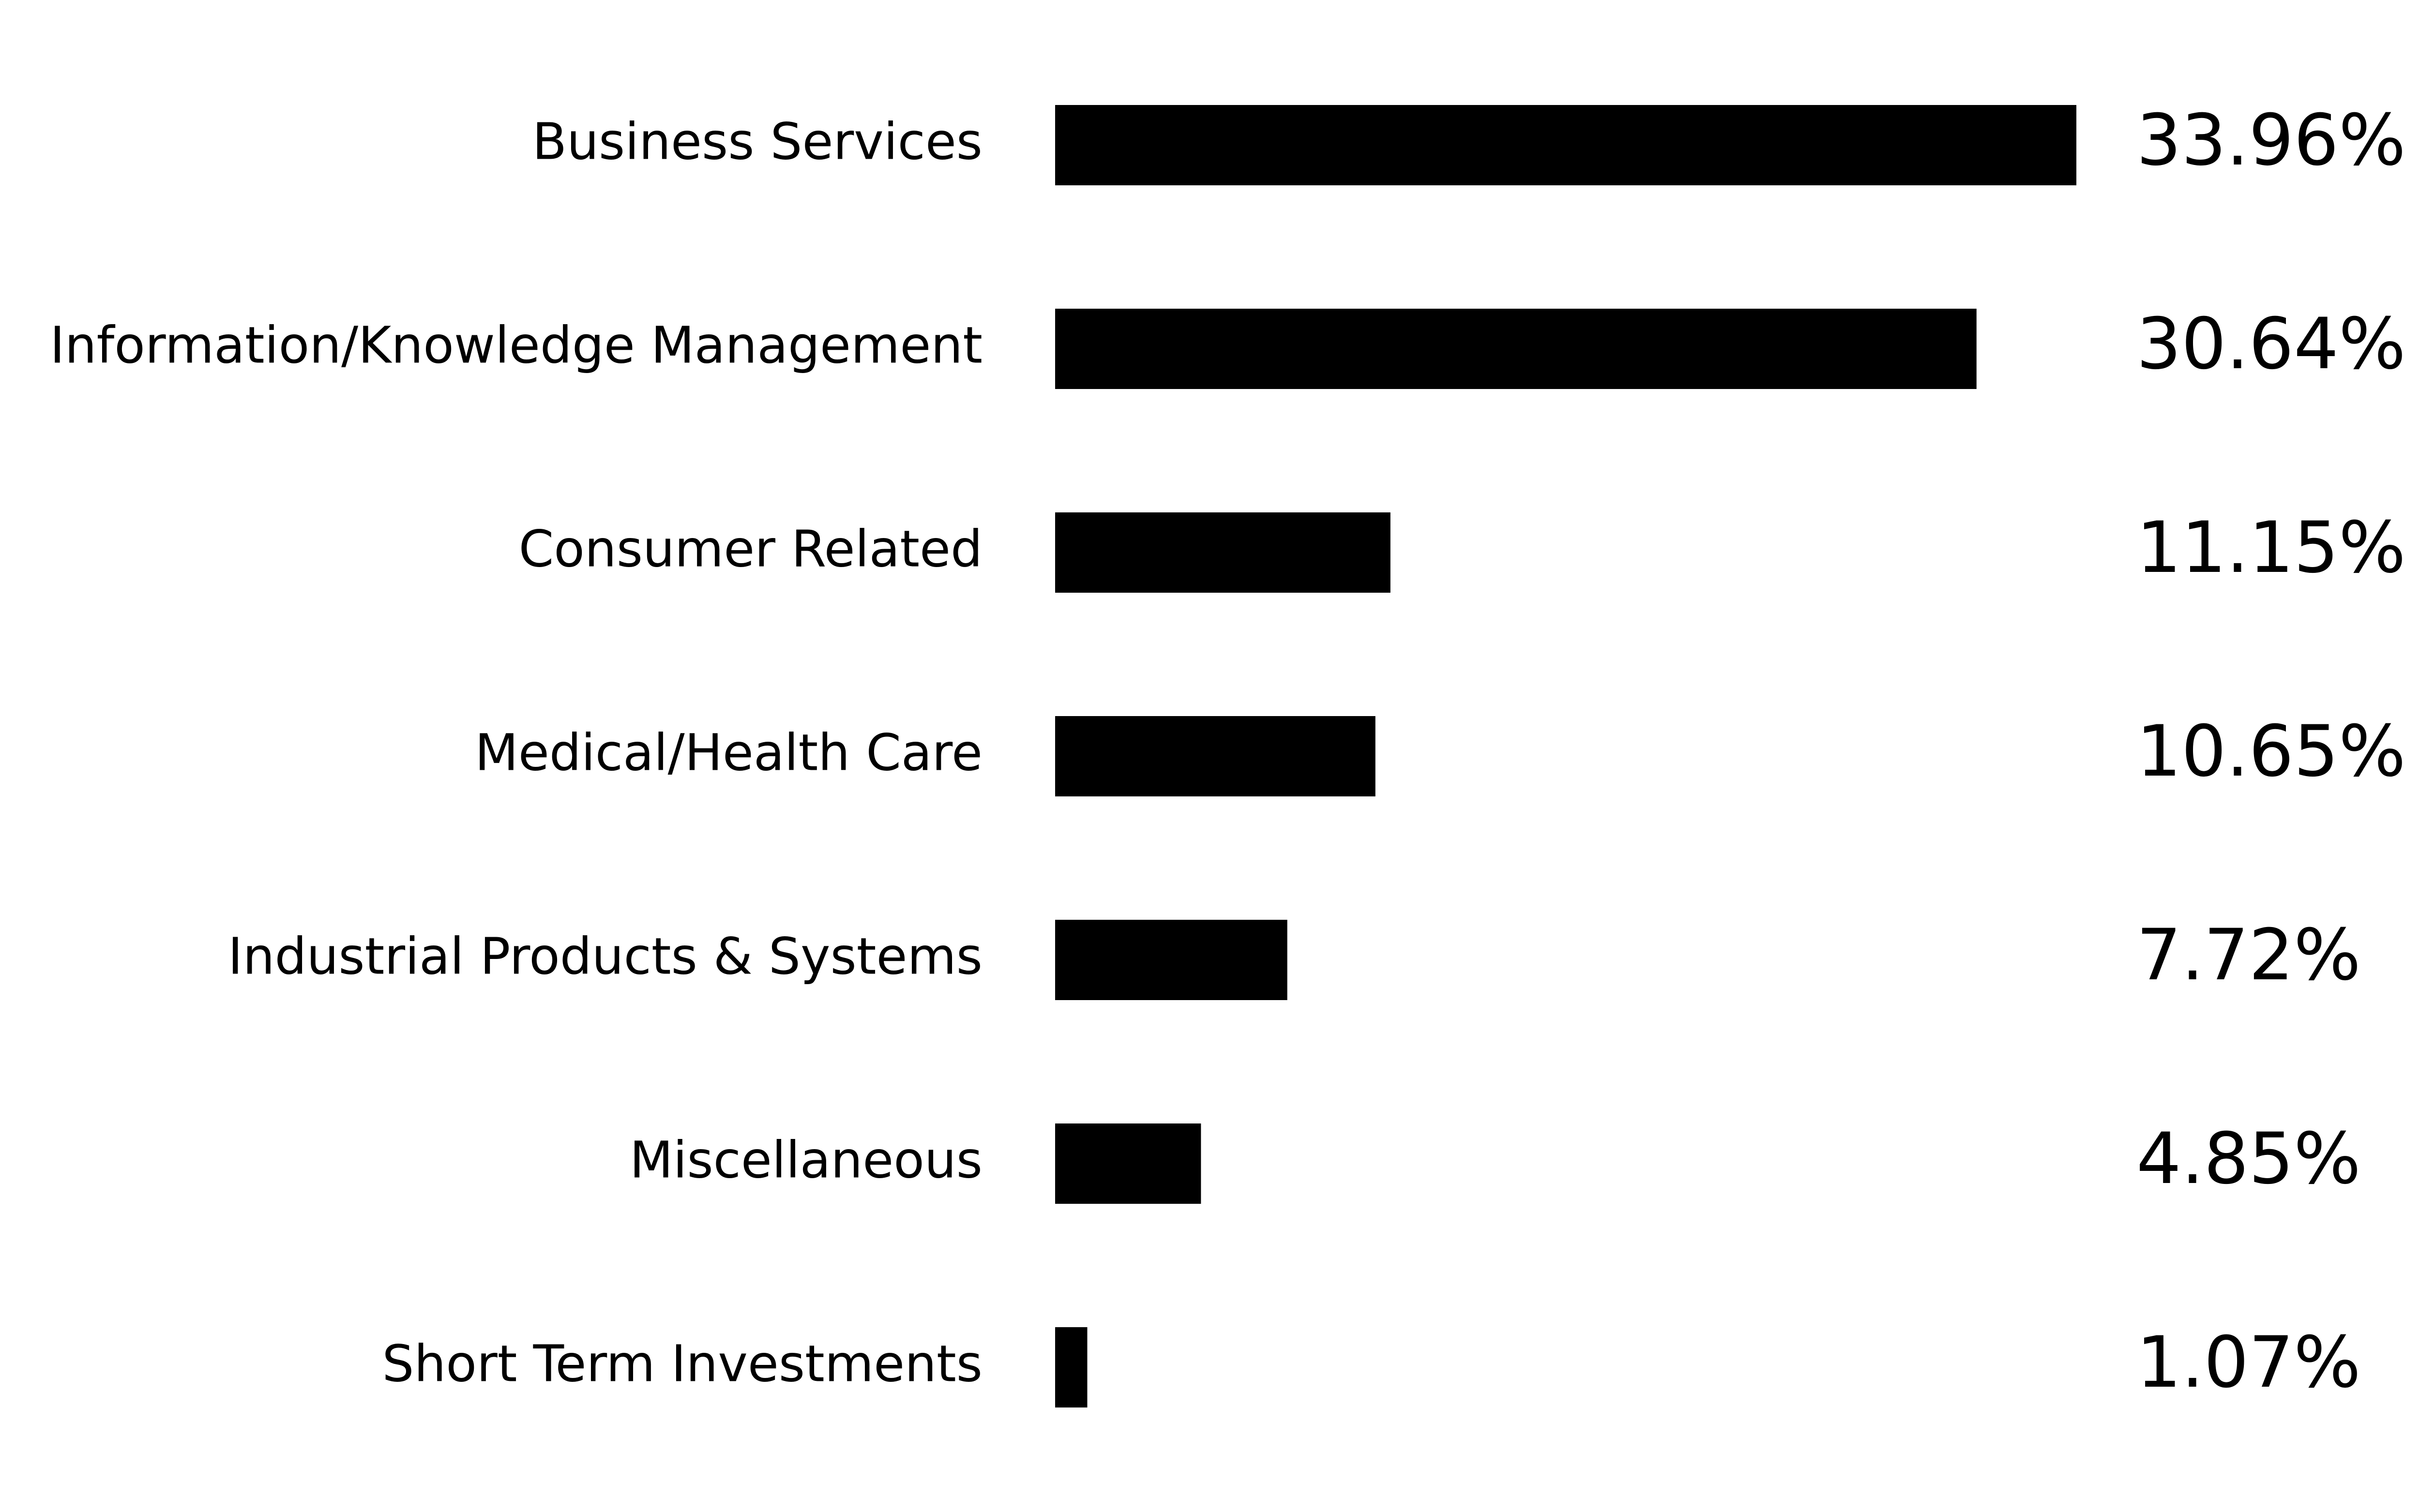 The width and height of the screenshot is (2420, 1512). Describe the element at coordinates (751, 548) in the screenshot. I see `category-label: Consumer Related` at that location.